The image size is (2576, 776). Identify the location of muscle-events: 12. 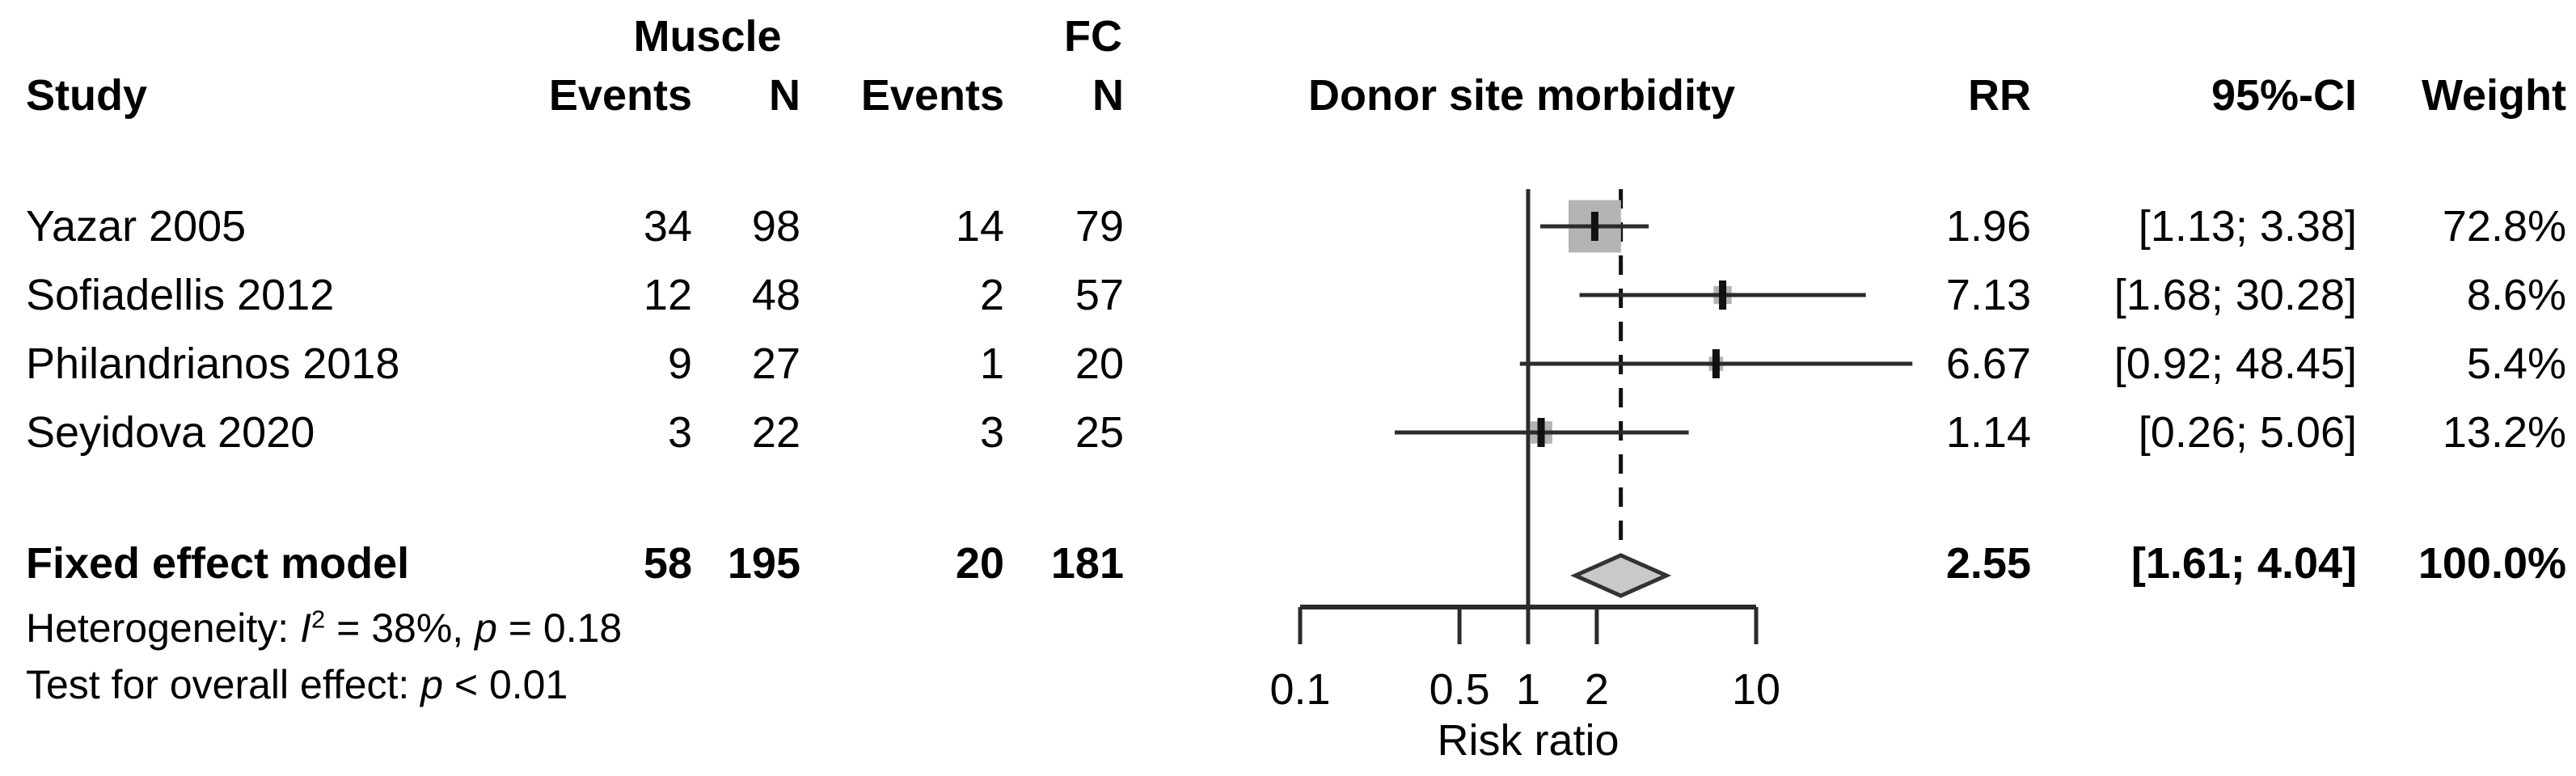
(667, 295).